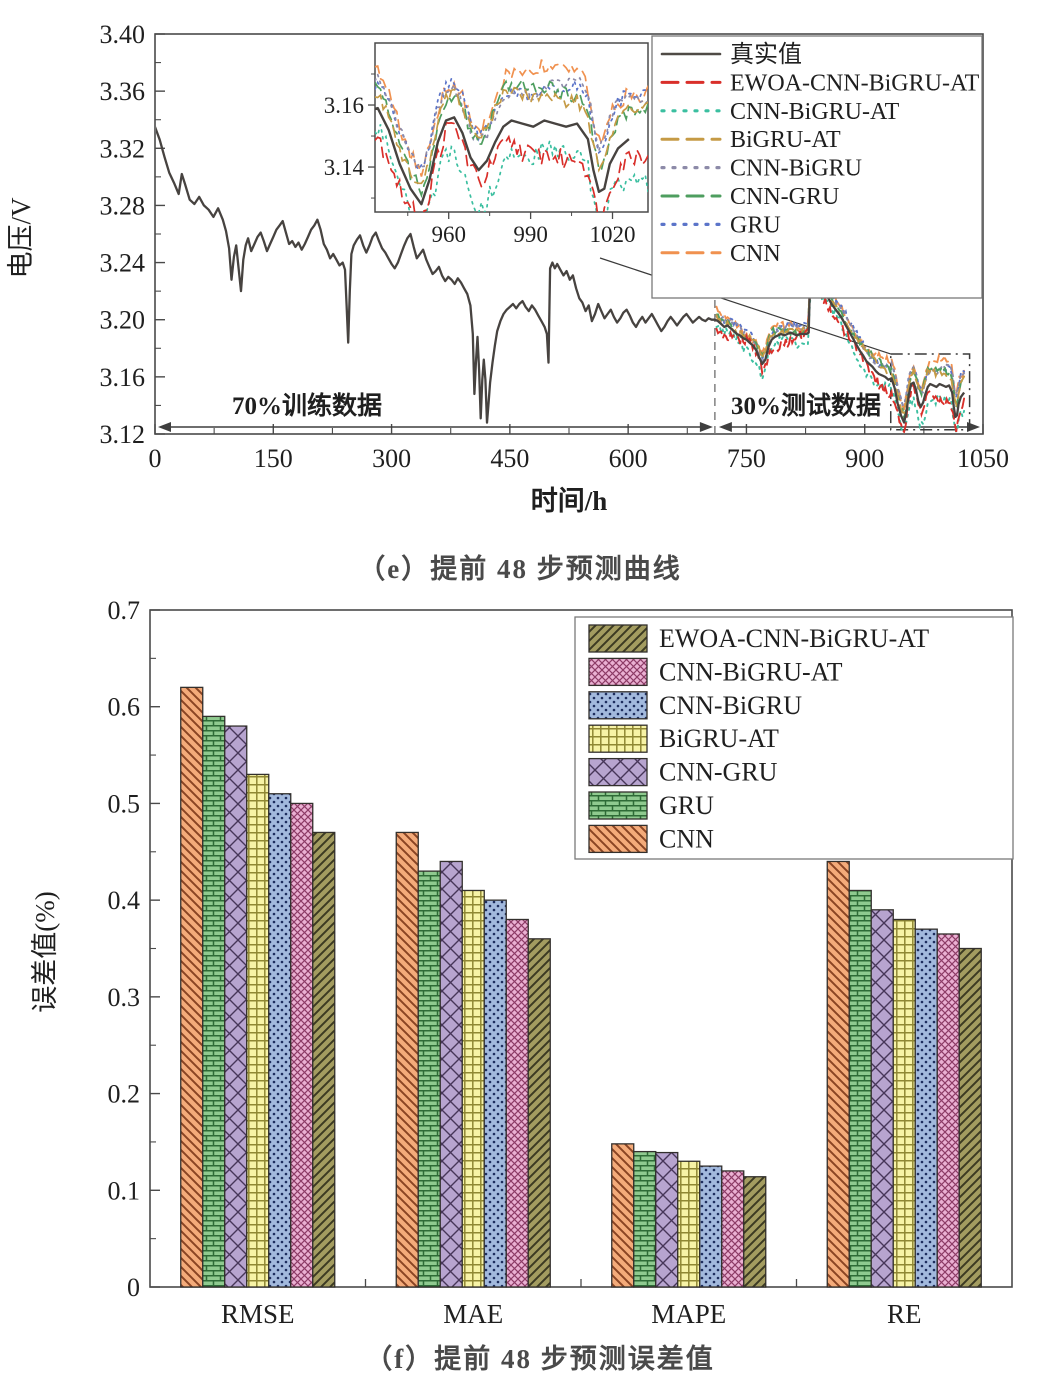  What do you see at coordinates (344, 105) in the screenshot?
I see `inset-y-tick-label: 3.16` at bounding box center [344, 105].